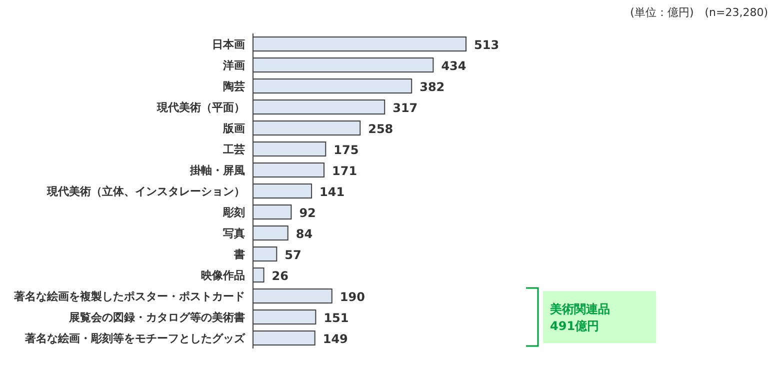 The height and width of the screenshot is (369, 778). Describe the element at coordinates (217, 170) in the screenshot. I see `y-tick-label: 掛軸・屏風` at that location.